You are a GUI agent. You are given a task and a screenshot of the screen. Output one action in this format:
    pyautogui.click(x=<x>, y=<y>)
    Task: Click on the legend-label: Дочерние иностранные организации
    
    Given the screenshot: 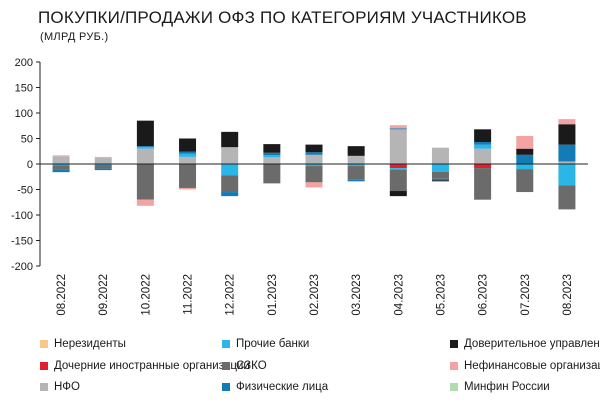 What is the action you would take?
    pyautogui.click(x=152, y=366)
    